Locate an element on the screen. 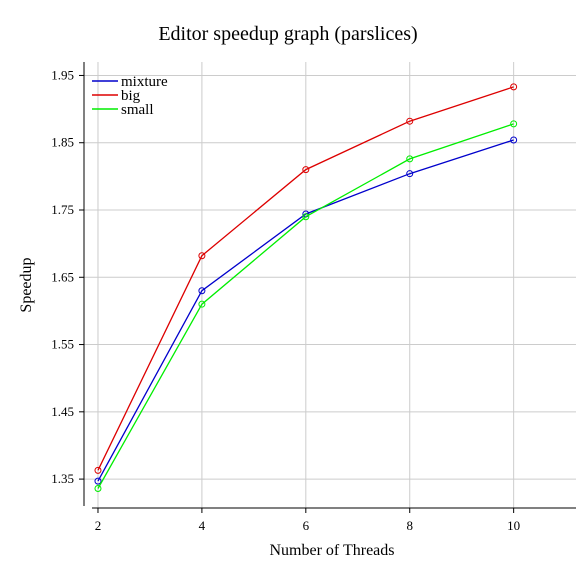  y-tick-label: 1.75 is located at coordinates (62, 209).